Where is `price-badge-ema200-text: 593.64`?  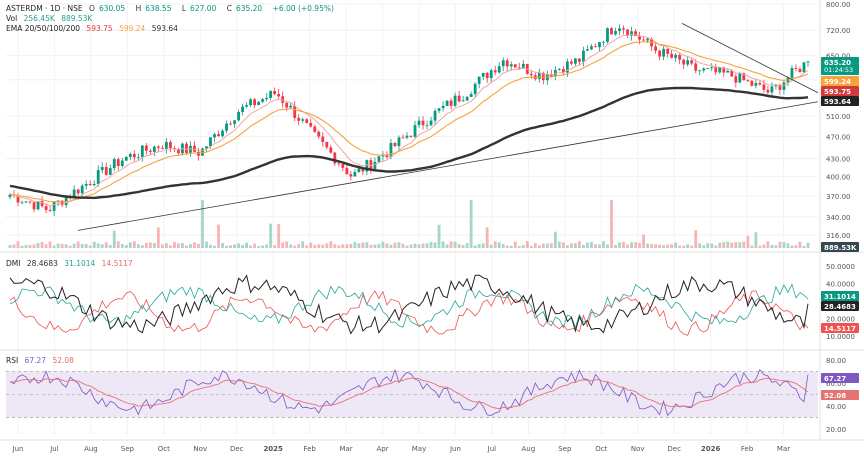
price-badge-ema200-text: 593.64 is located at coordinates (837, 102).